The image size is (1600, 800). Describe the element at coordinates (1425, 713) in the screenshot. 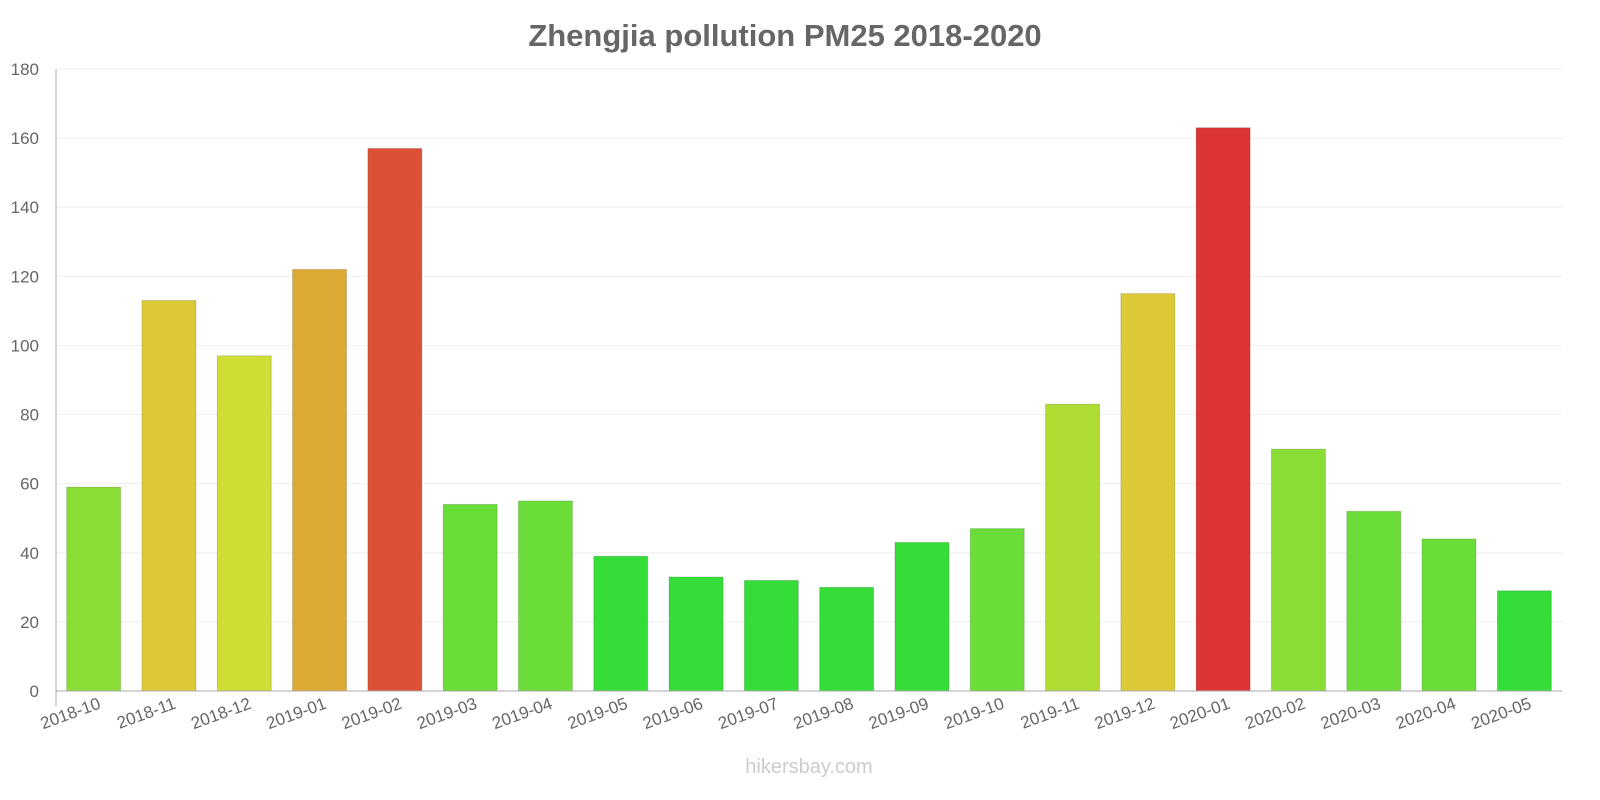

I see `x-tick-label: 2020-04` at that location.